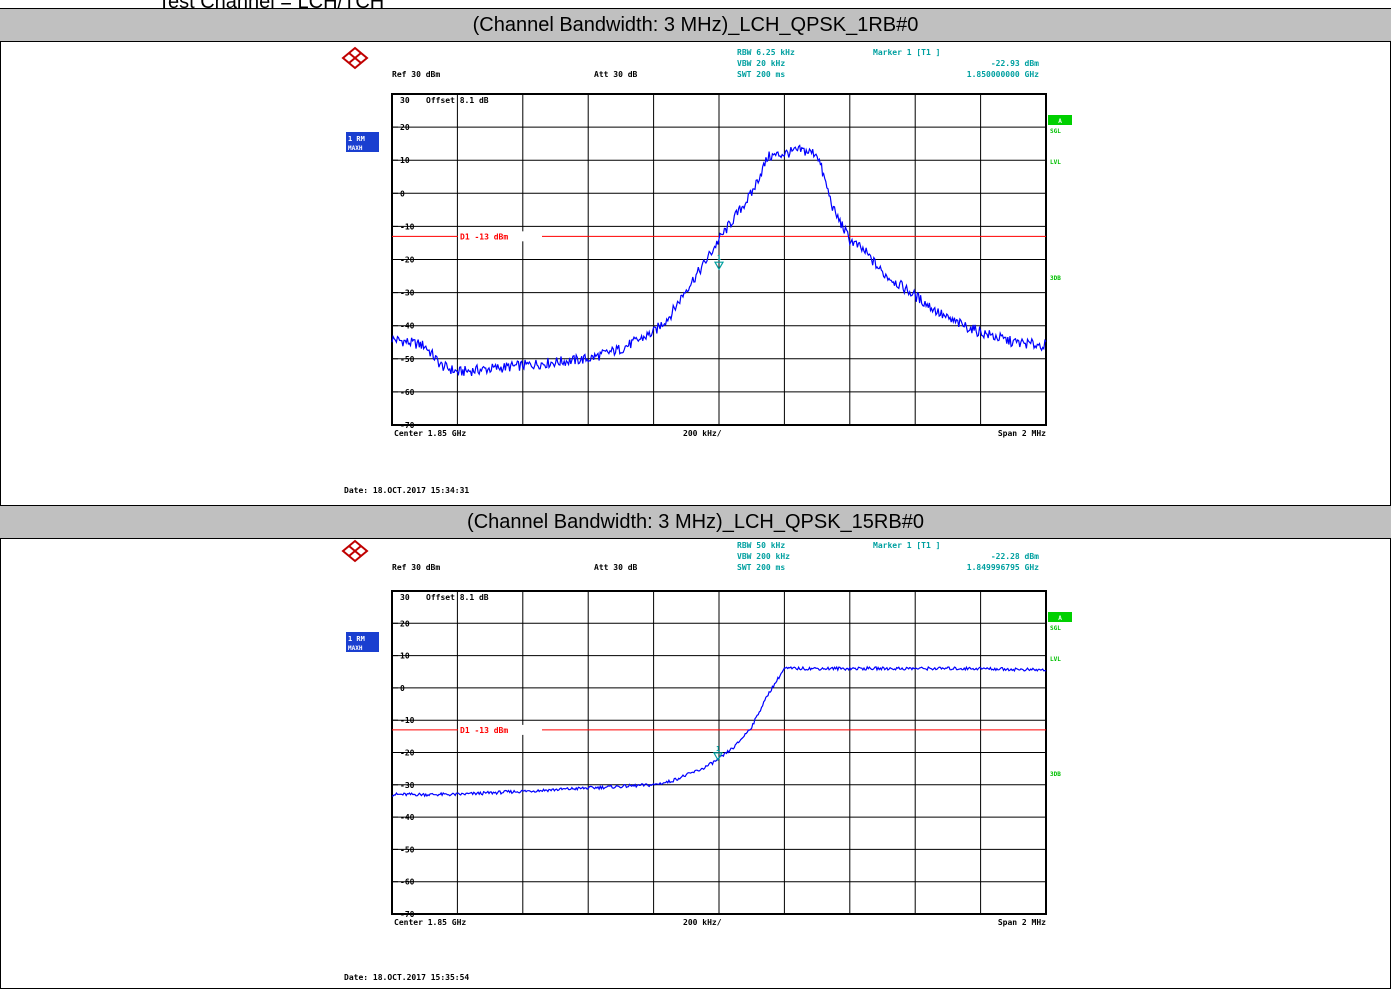  I want to click on capture-date: Date: 18.OCT.2017 15:34:31, so click(406, 490).